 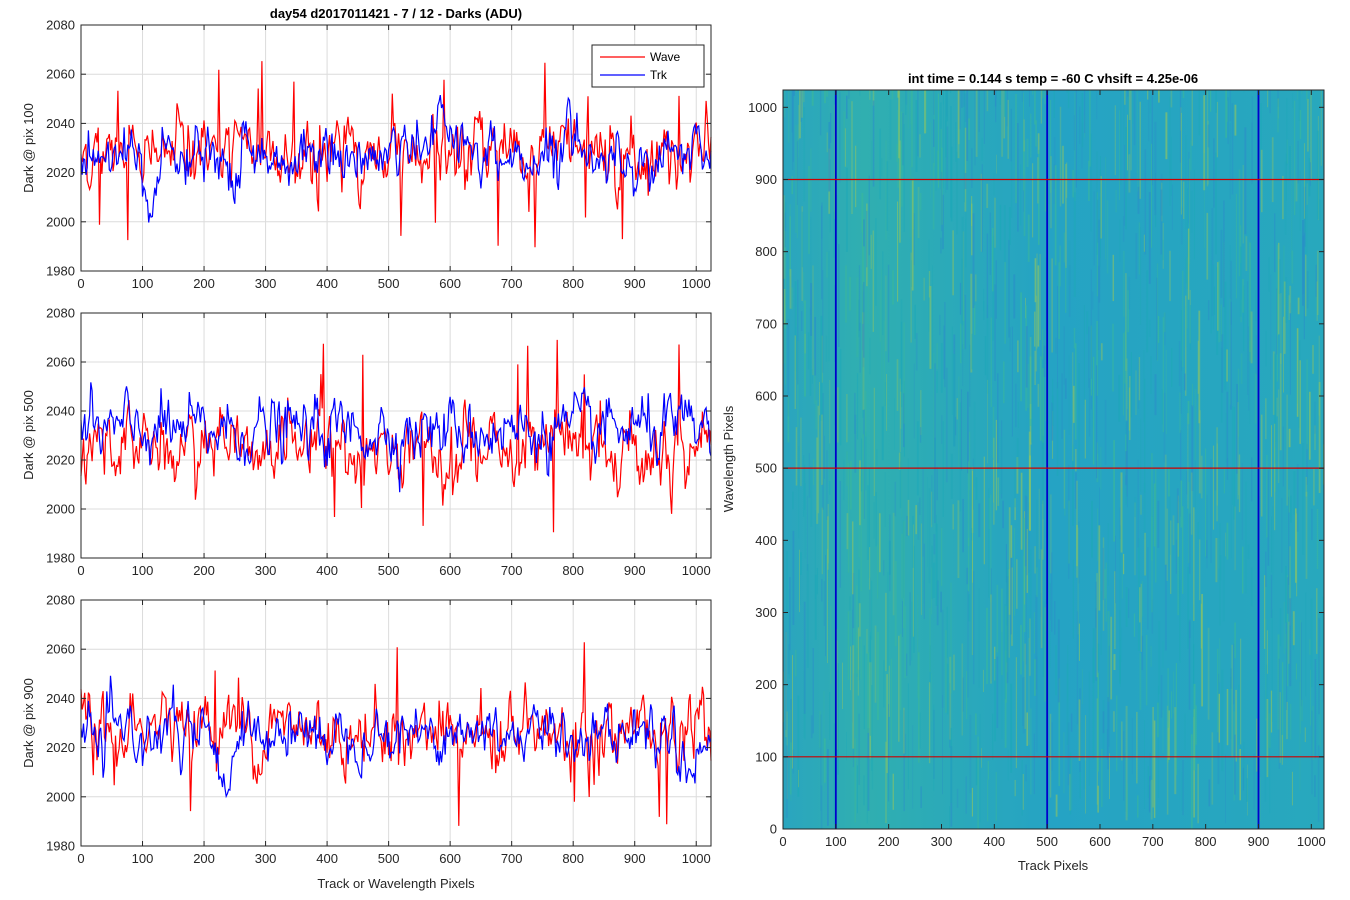 What do you see at coordinates (396, 883) in the screenshot?
I see `x-axis-label: Track or Wavelength Pixels` at bounding box center [396, 883].